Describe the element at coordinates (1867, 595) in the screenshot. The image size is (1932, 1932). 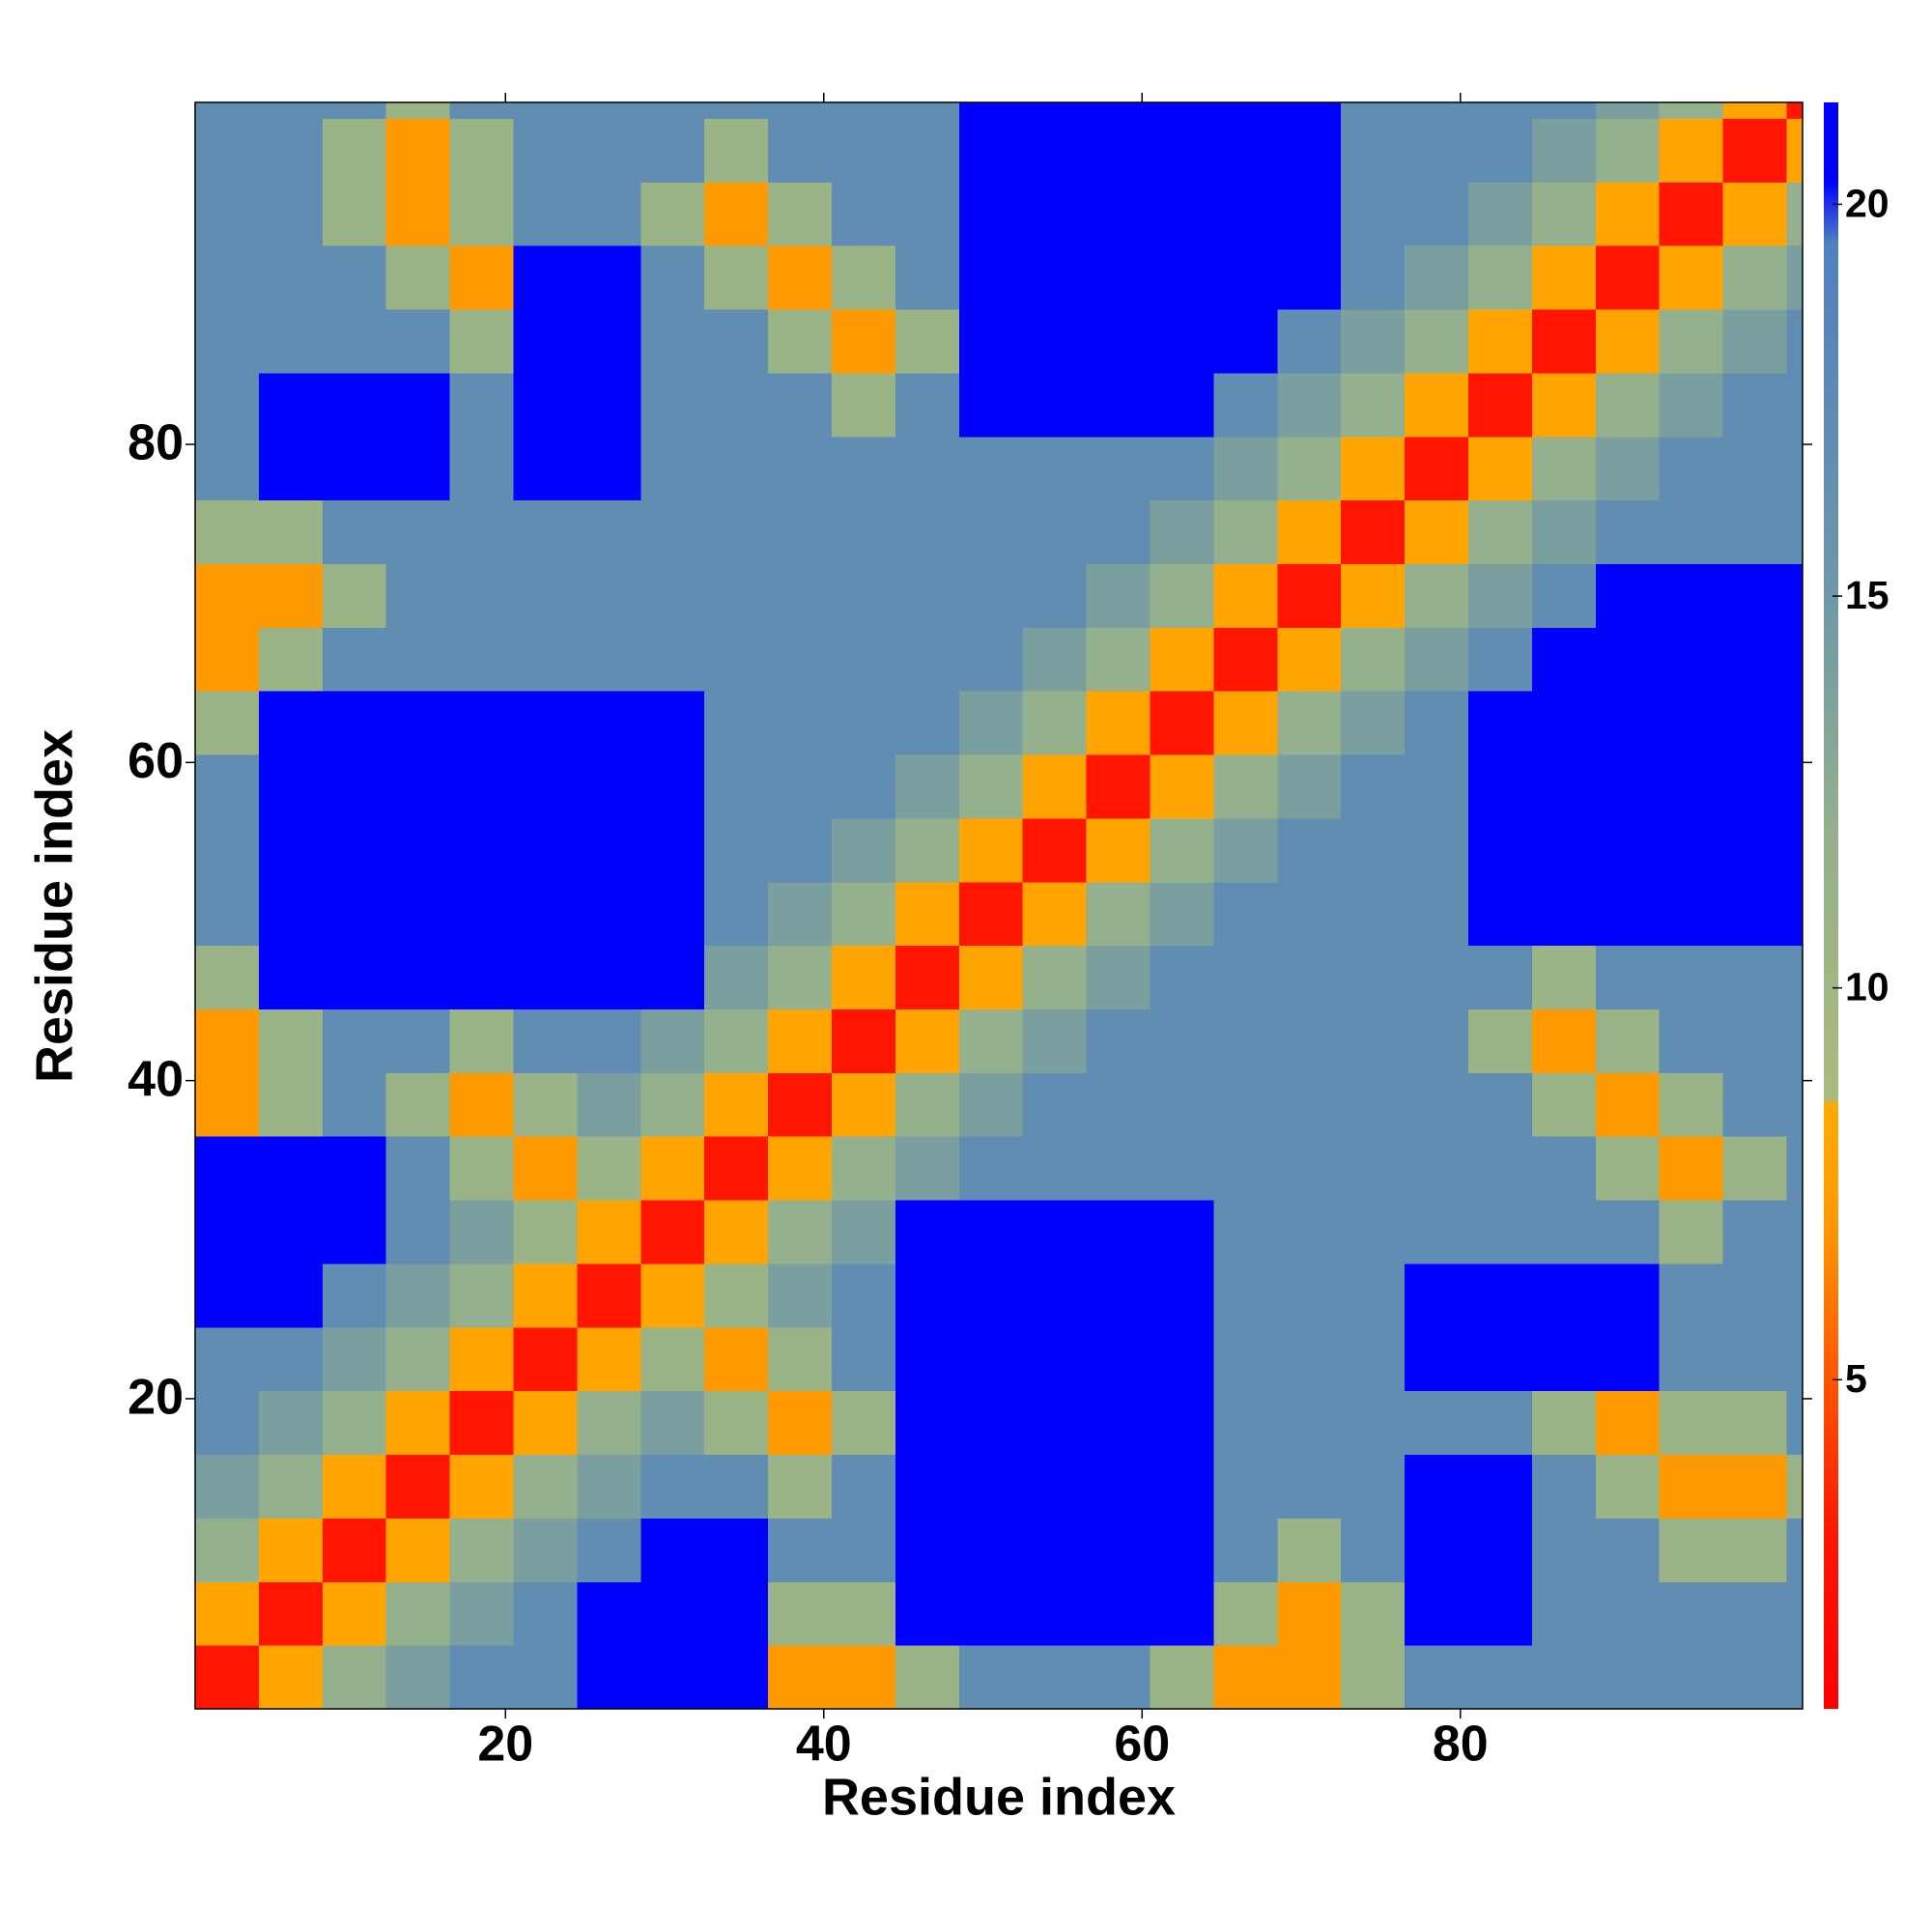
I see `colorbar-tick-label: 15` at that location.